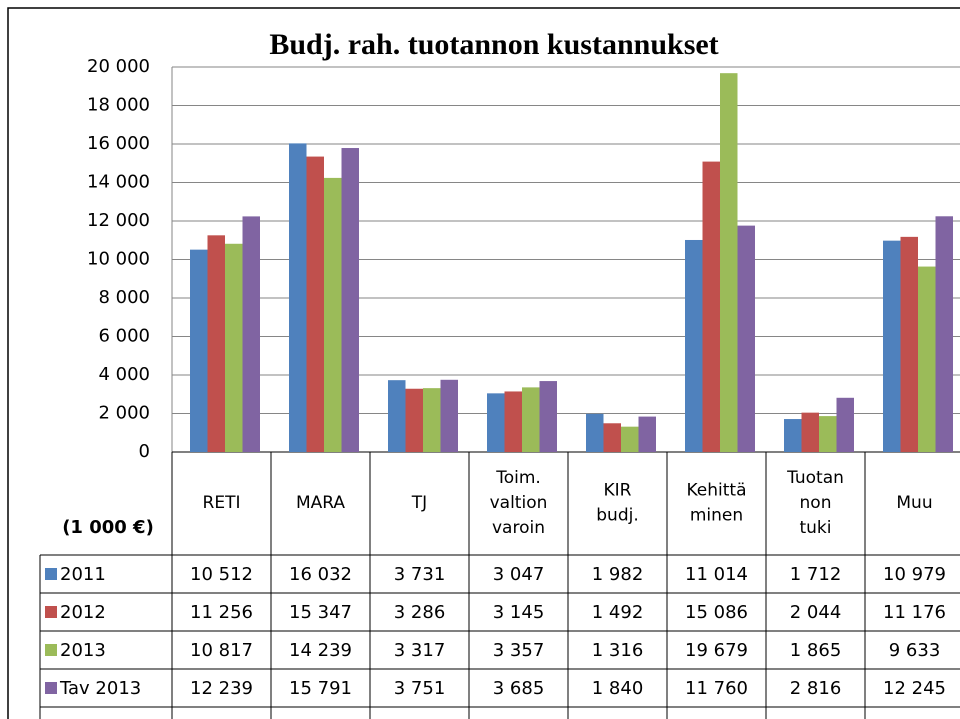  What do you see at coordinates (320, 688) in the screenshot?
I see `table-value: 15 791` at bounding box center [320, 688].